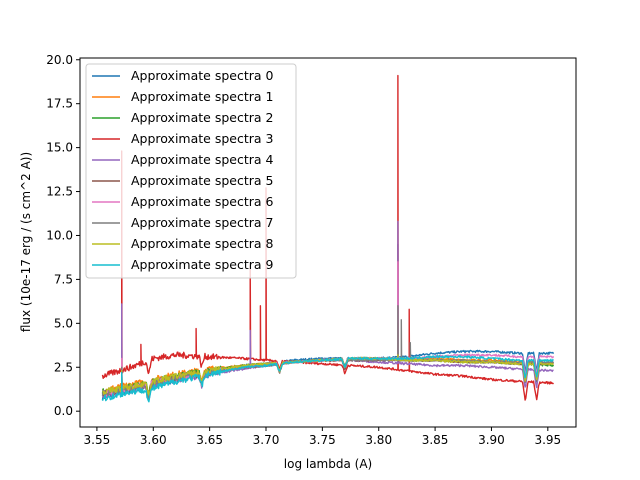  Describe the element at coordinates (435, 440) in the screenshot. I see `x-tick-label: 3.85` at that location.